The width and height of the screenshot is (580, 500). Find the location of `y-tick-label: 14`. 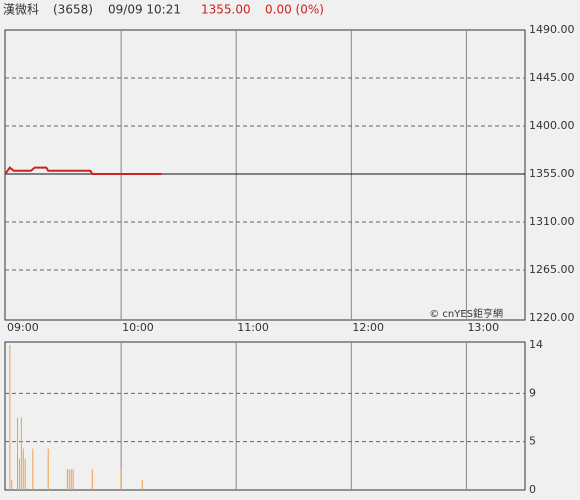

y-tick-label: 14 is located at coordinates (536, 344).